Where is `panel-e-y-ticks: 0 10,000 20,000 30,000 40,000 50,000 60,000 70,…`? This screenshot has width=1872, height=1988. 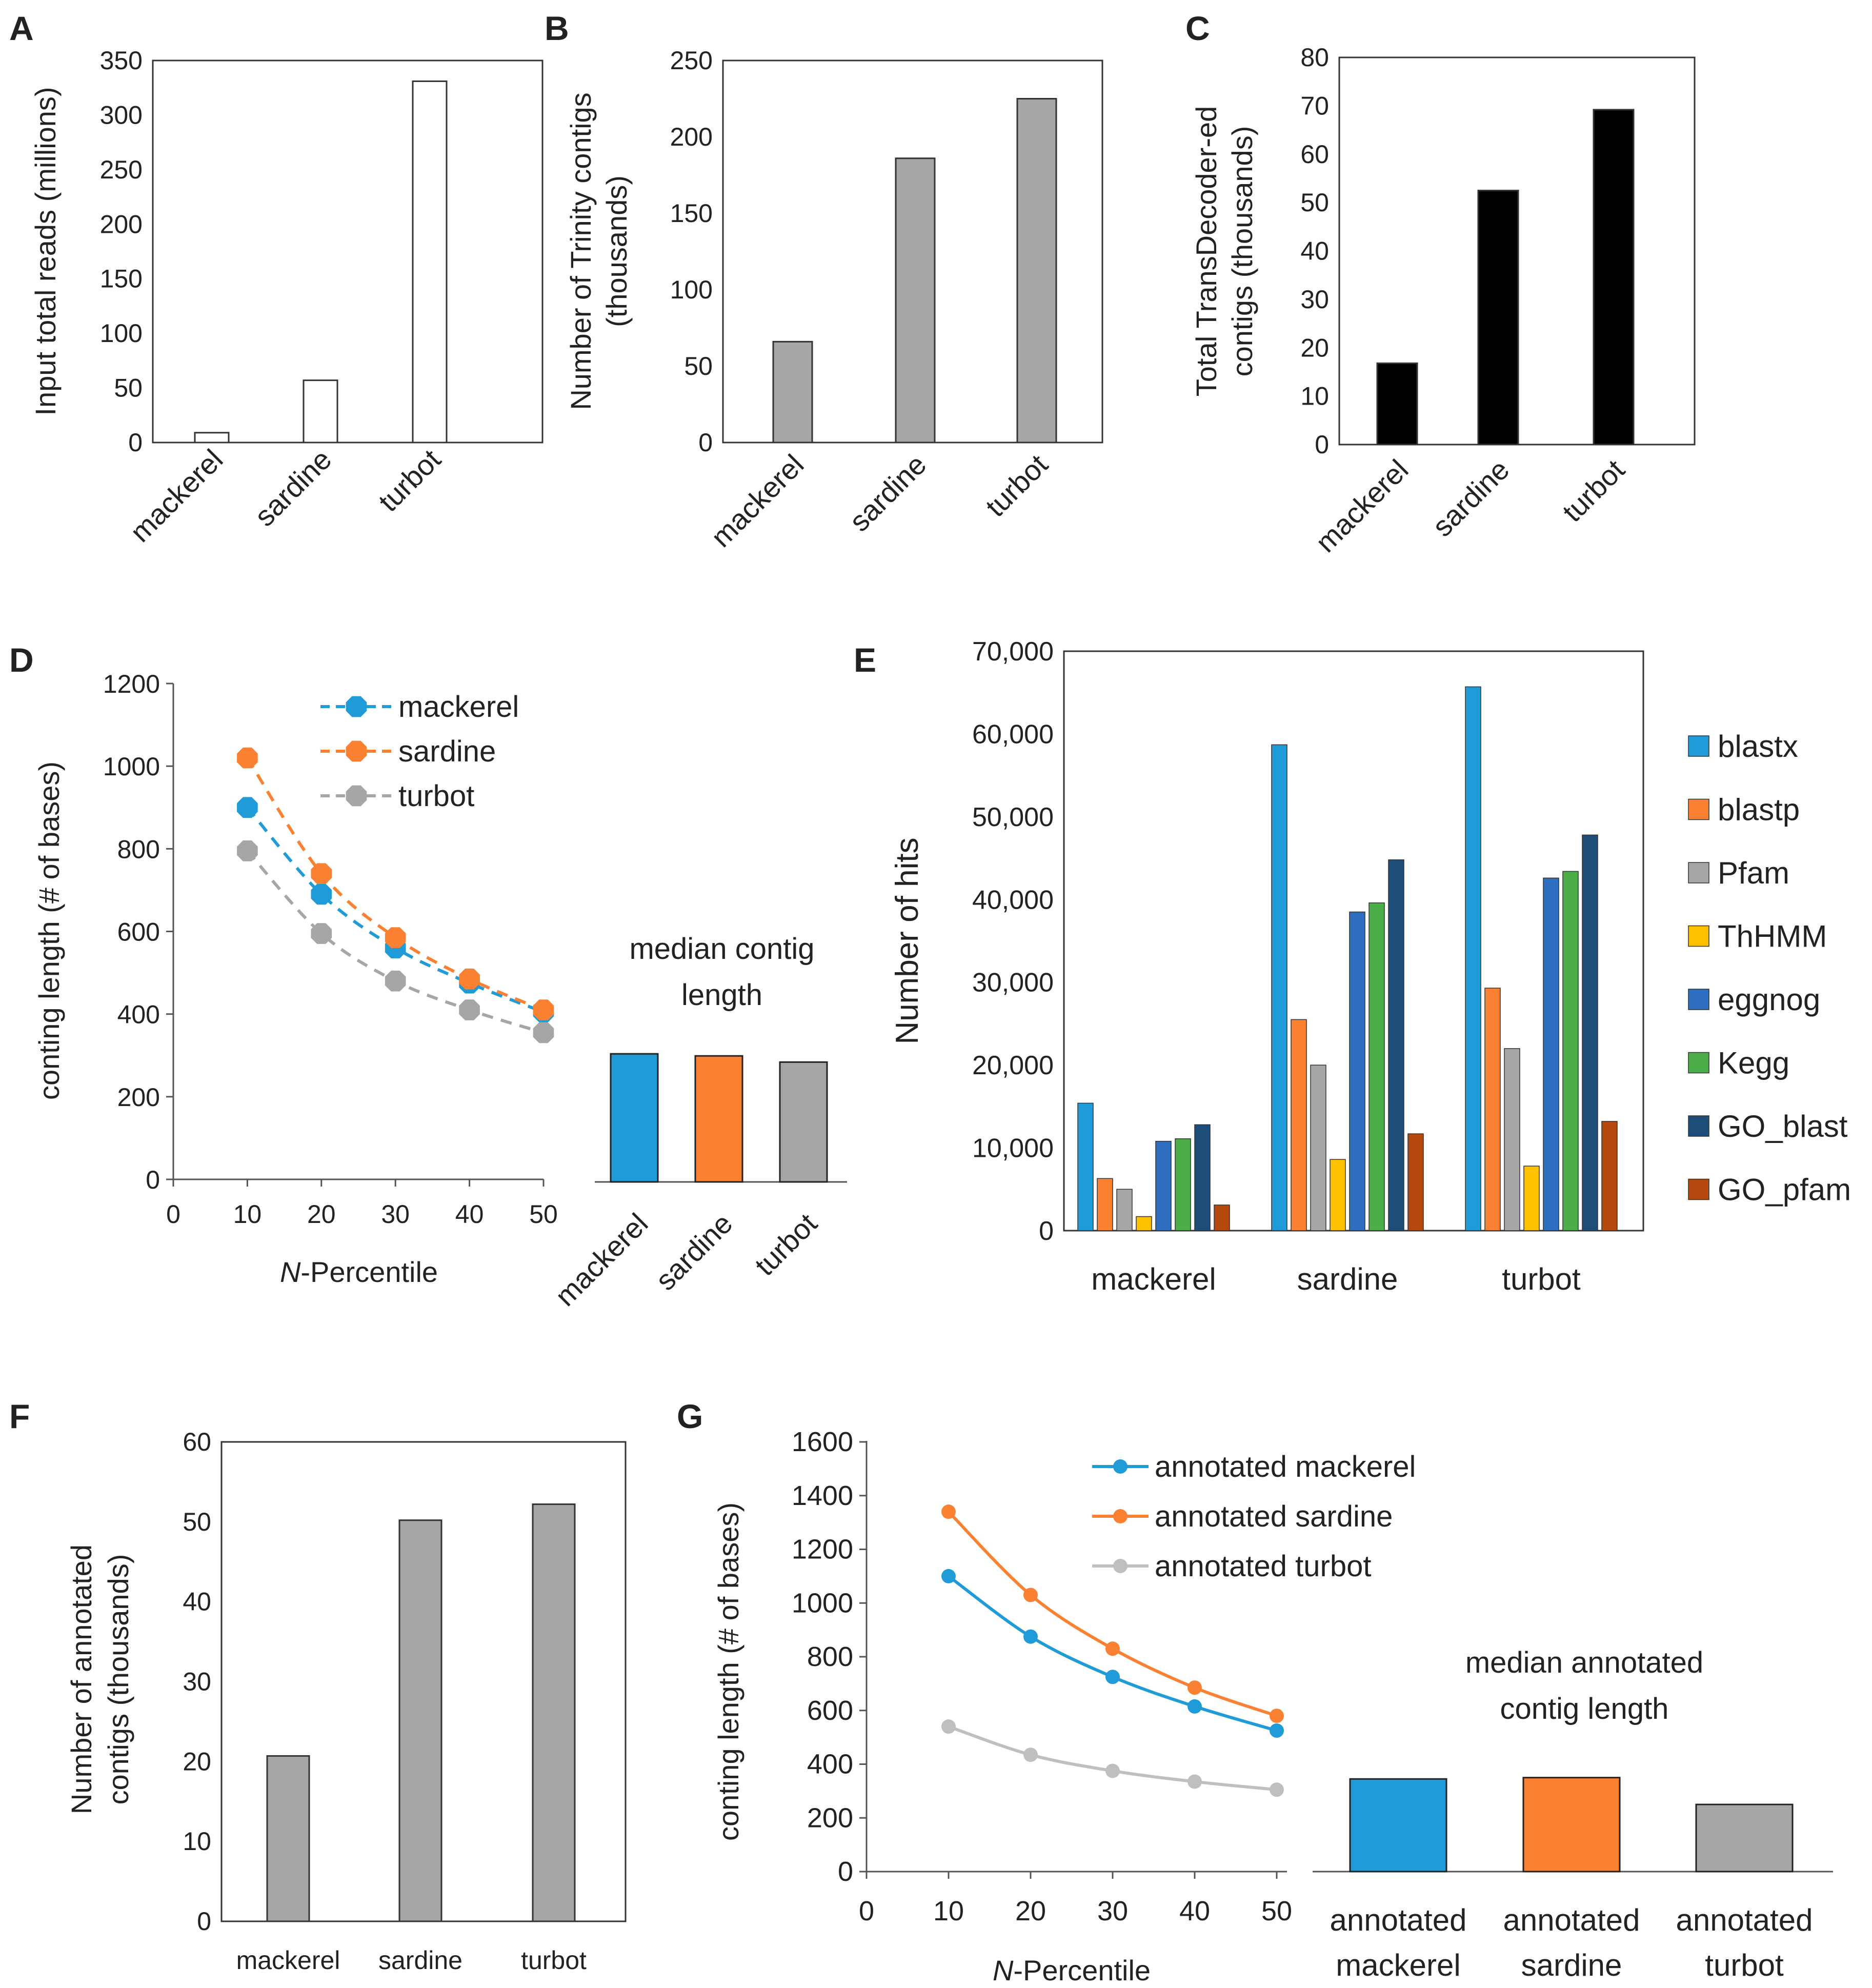
panel-e-y-ticks: 0 10,000 20,000 30,000 40,000 50,000 60,000 70,… is located at coordinates (1013, 941).